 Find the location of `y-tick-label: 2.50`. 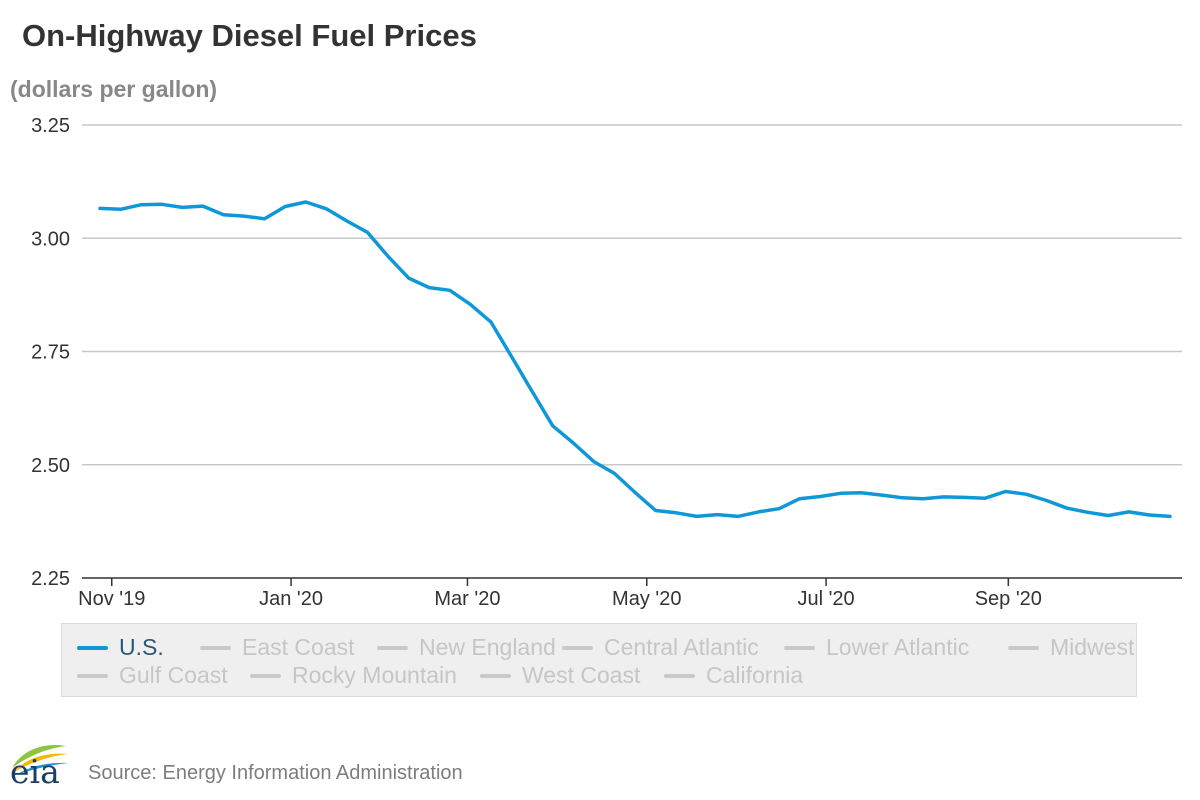

y-tick-label: 2.50 is located at coordinates (50, 466).